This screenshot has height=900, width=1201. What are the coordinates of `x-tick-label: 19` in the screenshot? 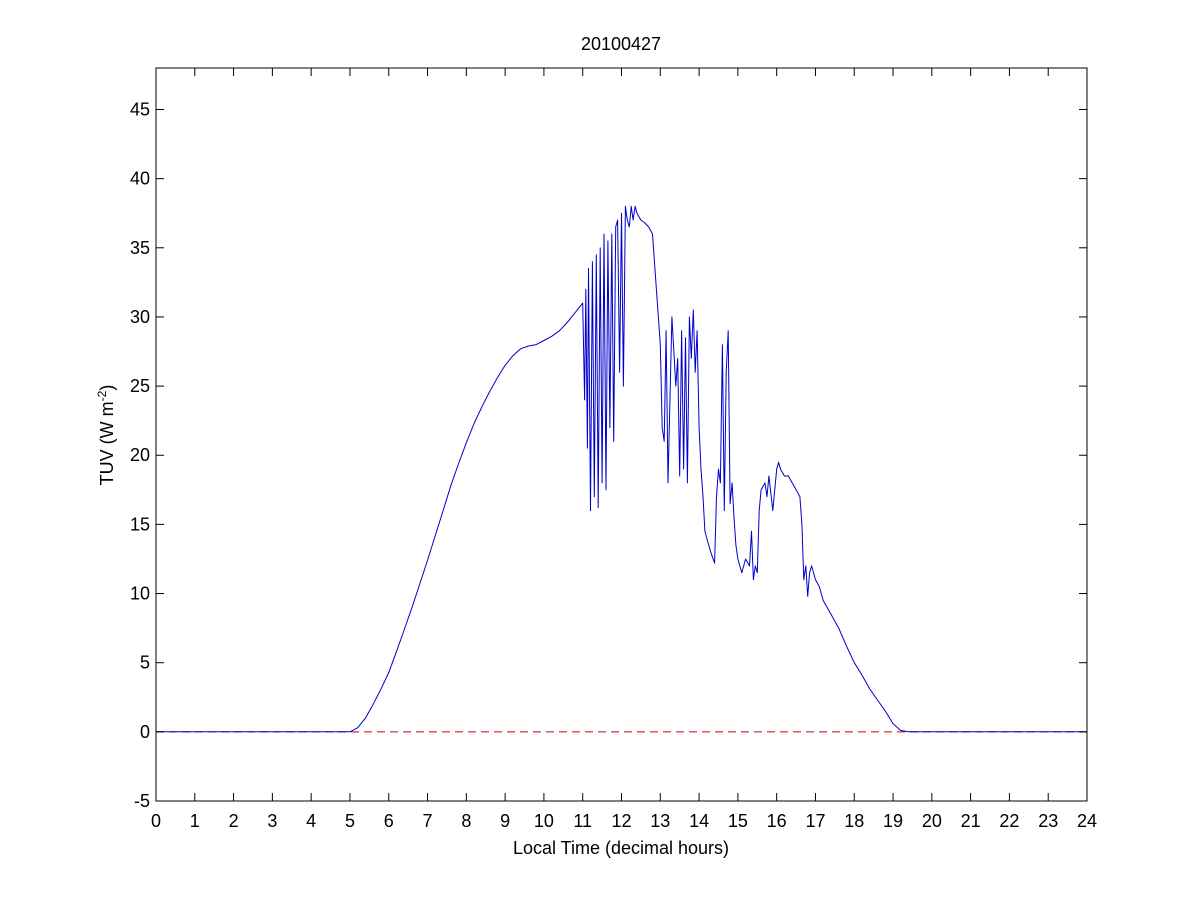 It's located at (893, 821).